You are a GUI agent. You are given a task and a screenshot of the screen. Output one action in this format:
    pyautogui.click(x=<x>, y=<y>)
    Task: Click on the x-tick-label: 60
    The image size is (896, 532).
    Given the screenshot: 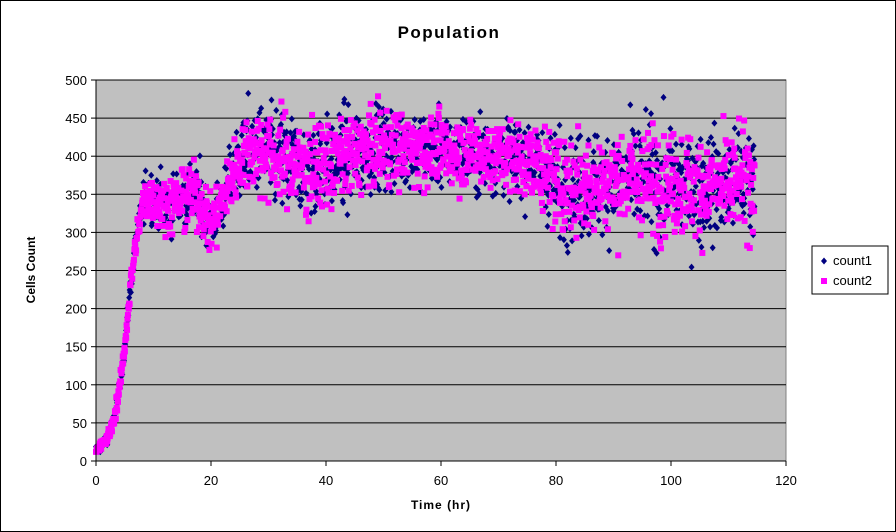 What is the action you would take?
    pyautogui.click(x=441, y=480)
    